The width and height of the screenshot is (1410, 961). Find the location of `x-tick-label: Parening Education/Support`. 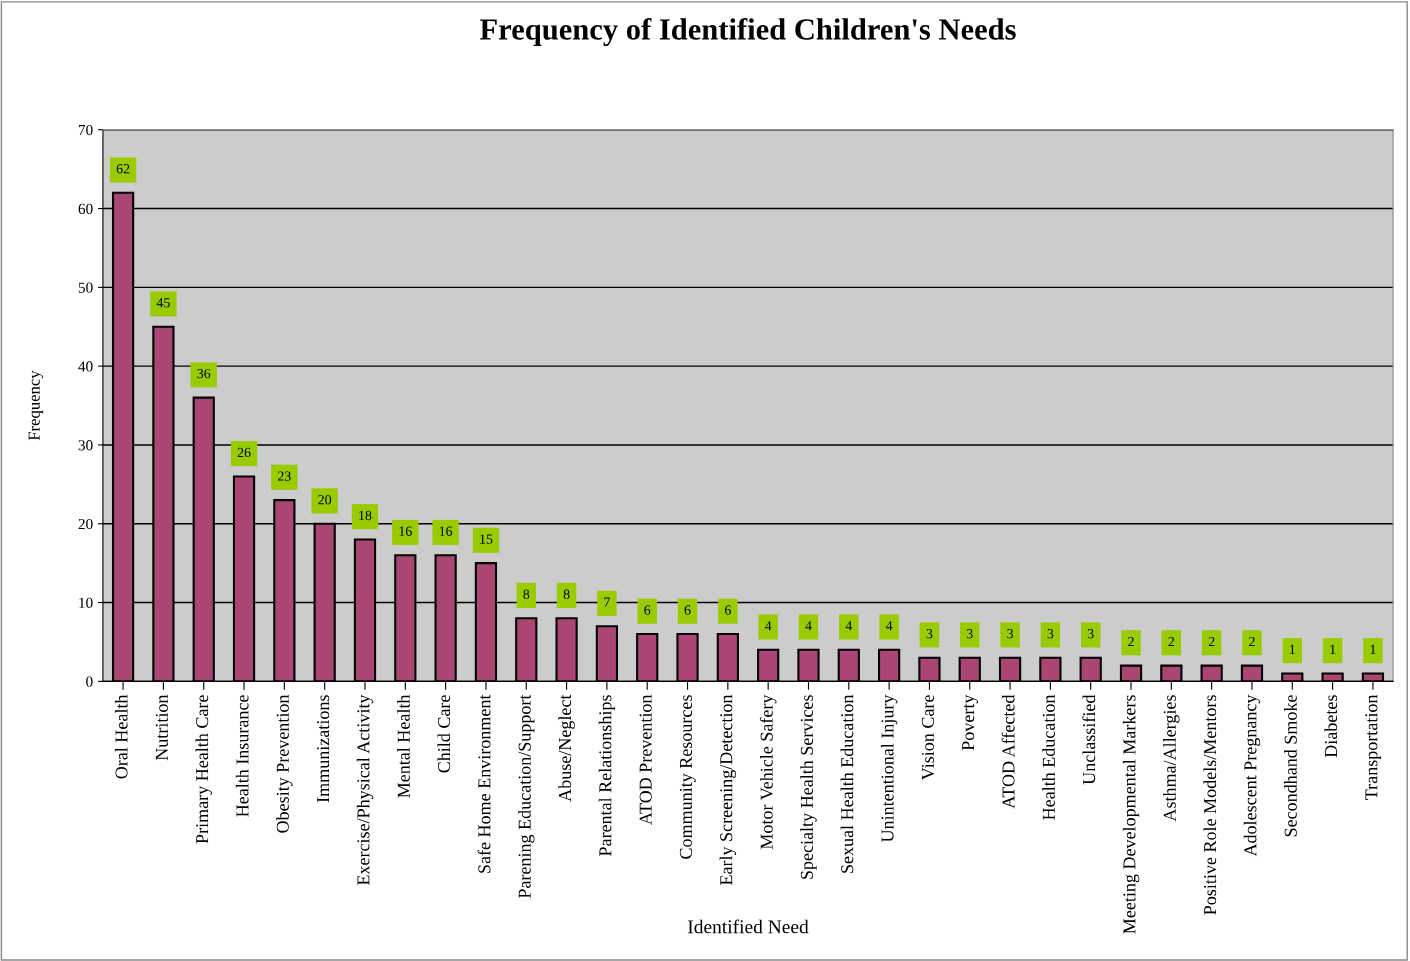

x-tick-label: Parening Education/Support is located at coordinates (526, 796).